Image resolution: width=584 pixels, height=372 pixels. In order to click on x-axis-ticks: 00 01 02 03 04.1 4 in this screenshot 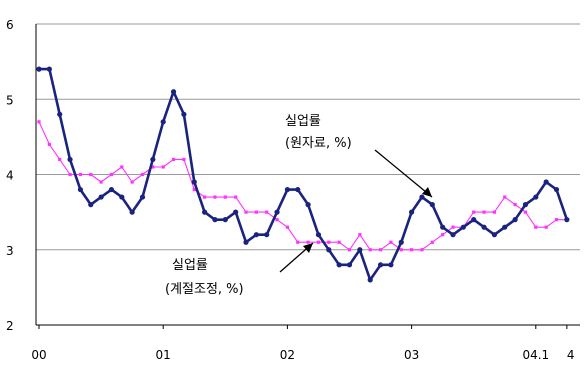, I will do `click(302, 343)`.